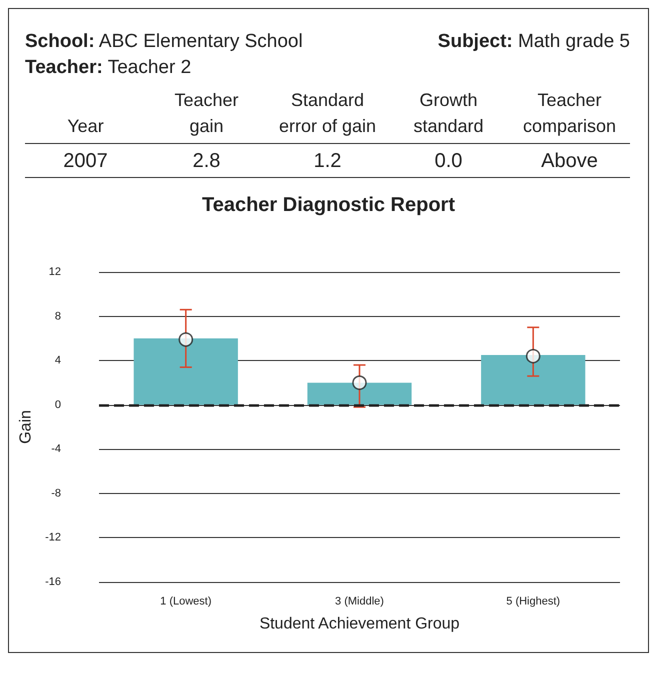 The width and height of the screenshot is (657, 682). Describe the element at coordinates (56, 449) in the screenshot. I see `y-tick-label: -4` at that location.